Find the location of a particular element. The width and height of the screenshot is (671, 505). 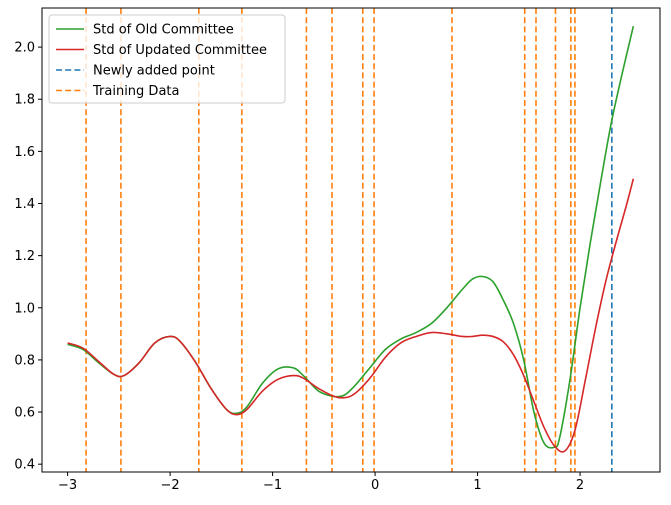

y-tick-label: 1.8 is located at coordinates (24, 100).